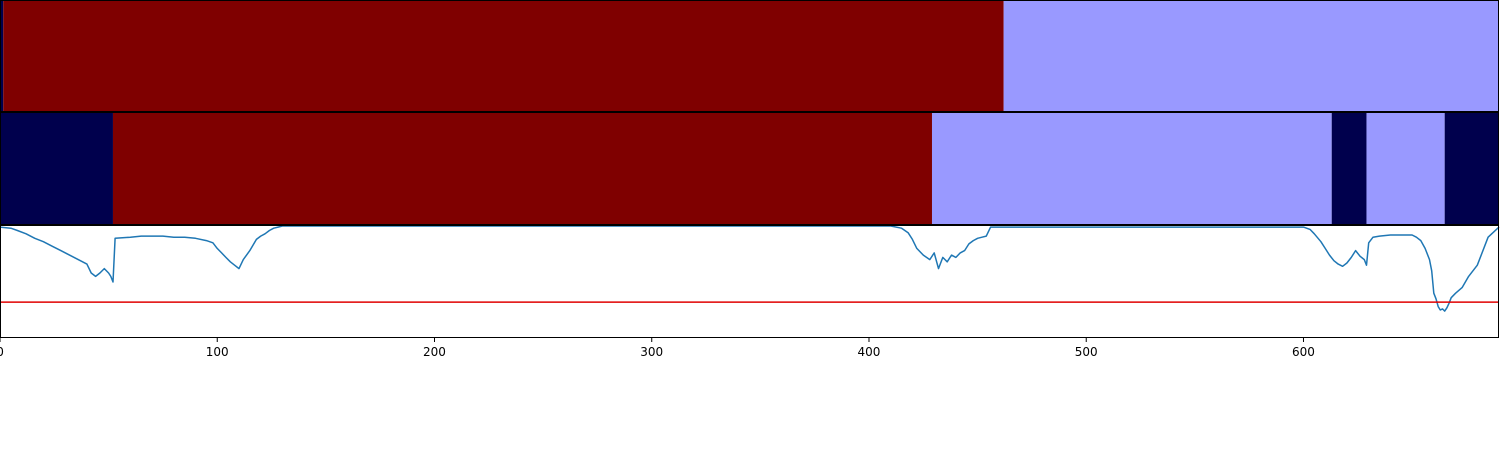 The image size is (1500, 450). What do you see at coordinates (869, 352) in the screenshot?
I see `x-tick-label-400: 400` at bounding box center [869, 352].